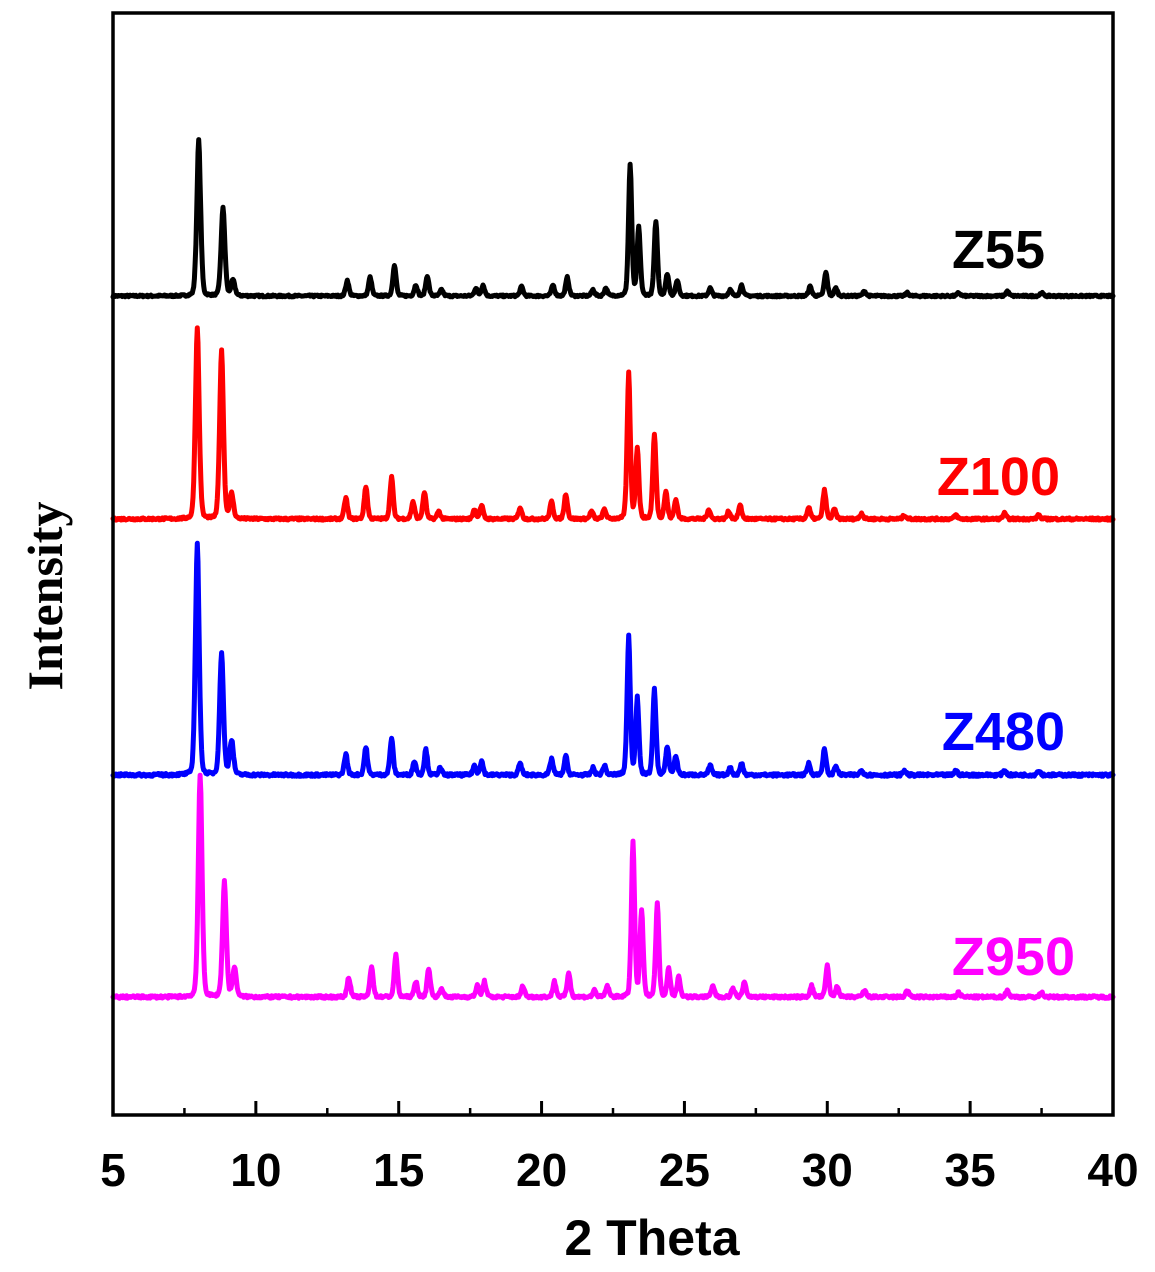  Describe the element at coordinates (613, 218) in the screenshot. I see `series-line-z55` at that location.